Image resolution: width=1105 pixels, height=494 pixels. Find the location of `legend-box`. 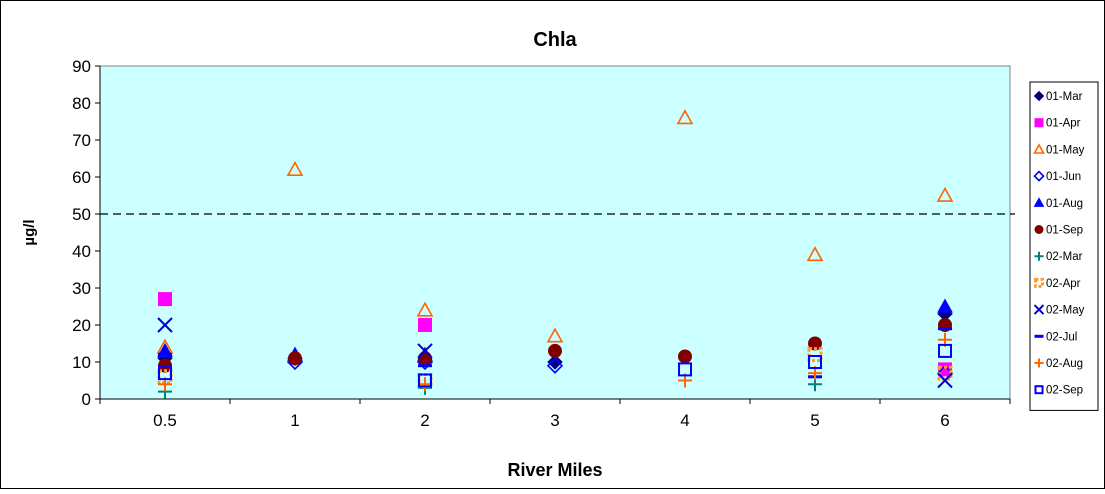

legend-box is located at coordinates (1064, 246).